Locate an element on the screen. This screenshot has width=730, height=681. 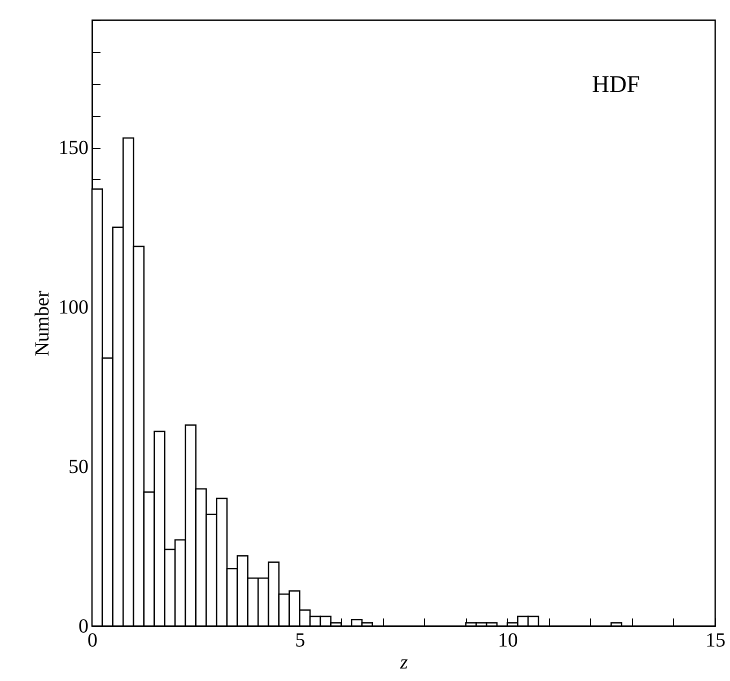
x-tick-label: 10 is located at coordinates (508, 641).